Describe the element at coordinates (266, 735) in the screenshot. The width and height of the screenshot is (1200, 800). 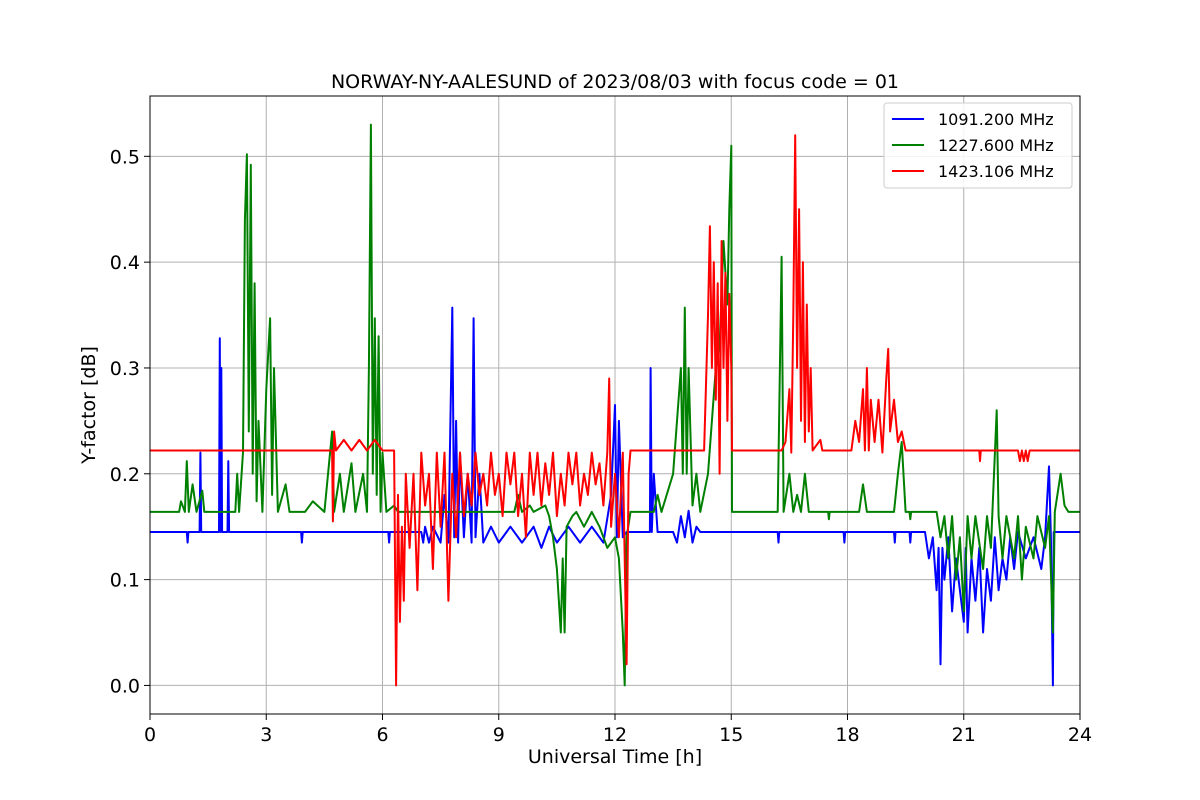
I see `x-tick-label: 3` at that location.